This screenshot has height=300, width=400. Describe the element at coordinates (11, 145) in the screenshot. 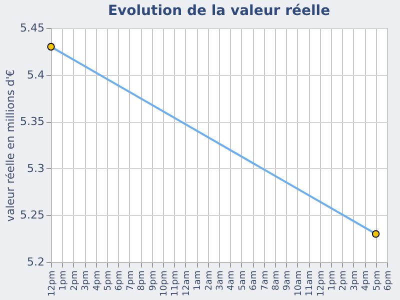

I see `y-axis-title: valeur réelle en millions d'€` at that location.